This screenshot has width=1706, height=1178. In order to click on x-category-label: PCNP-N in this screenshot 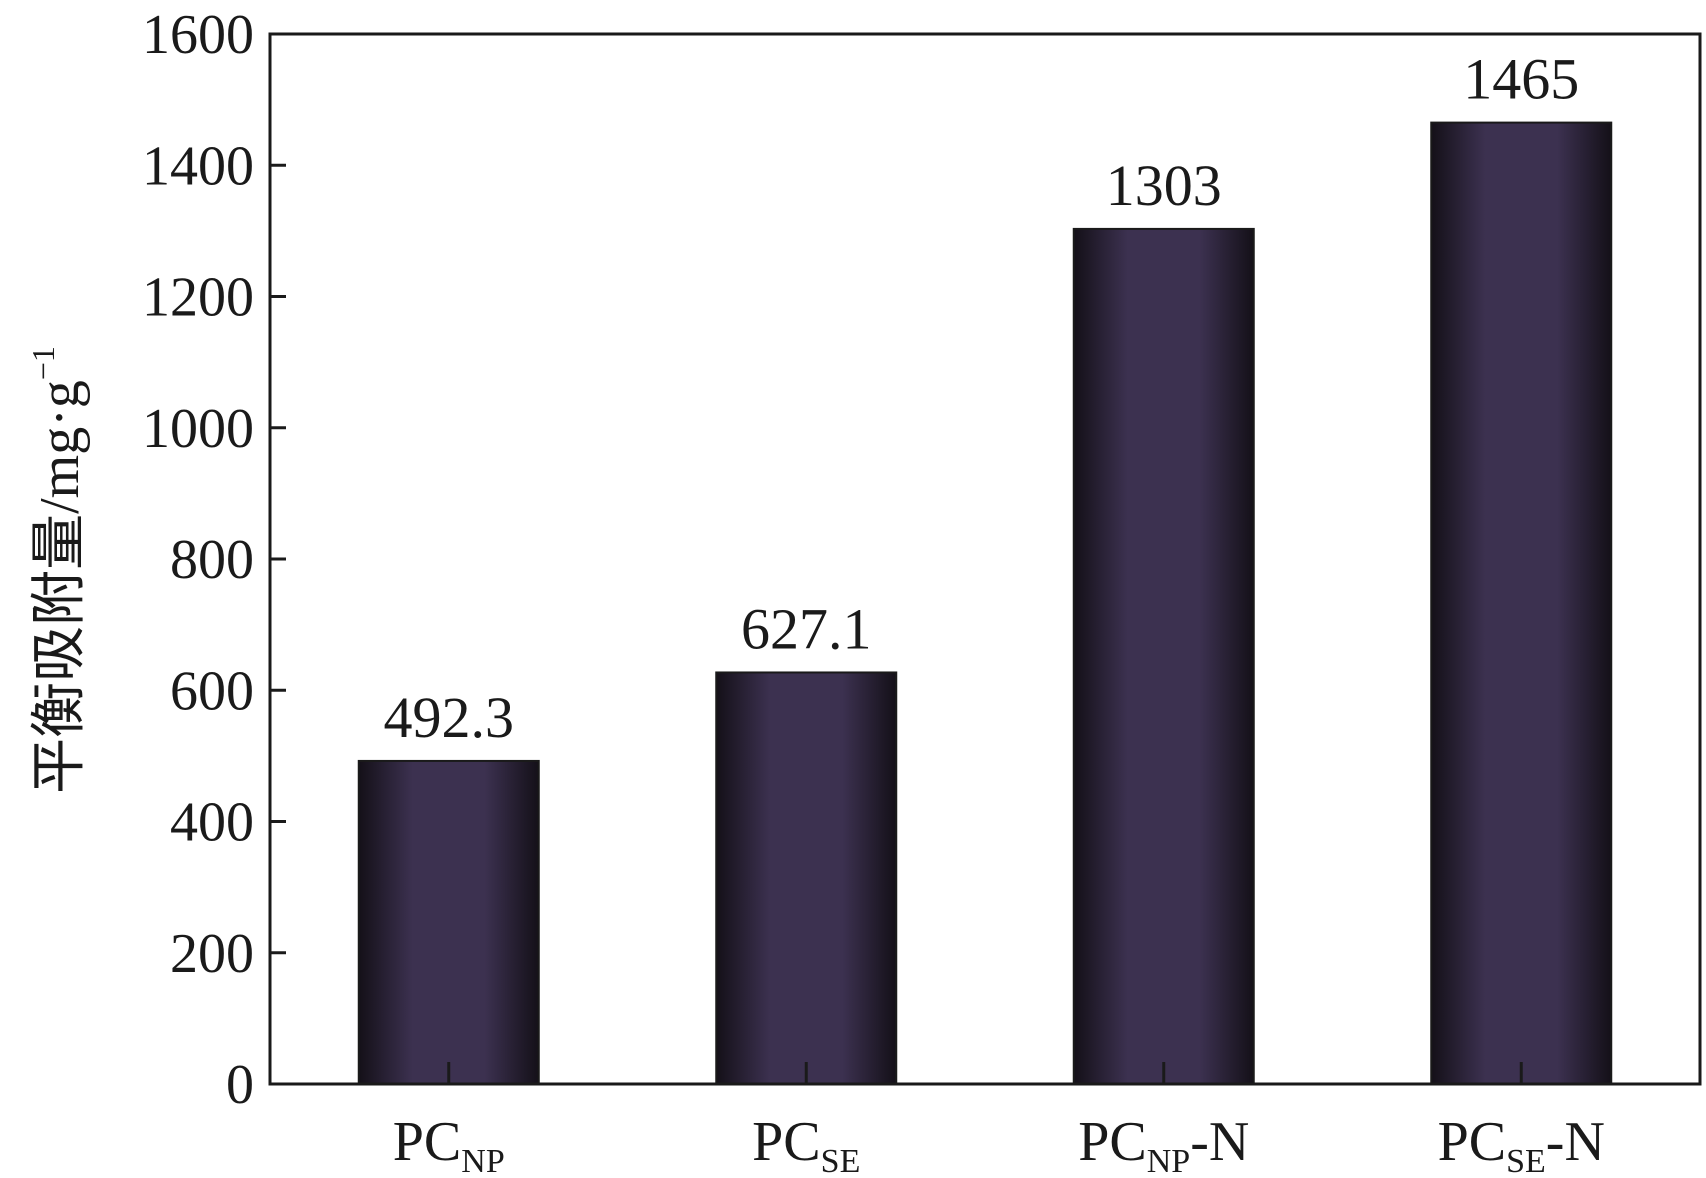, I will do `click(1163, 1144)`.